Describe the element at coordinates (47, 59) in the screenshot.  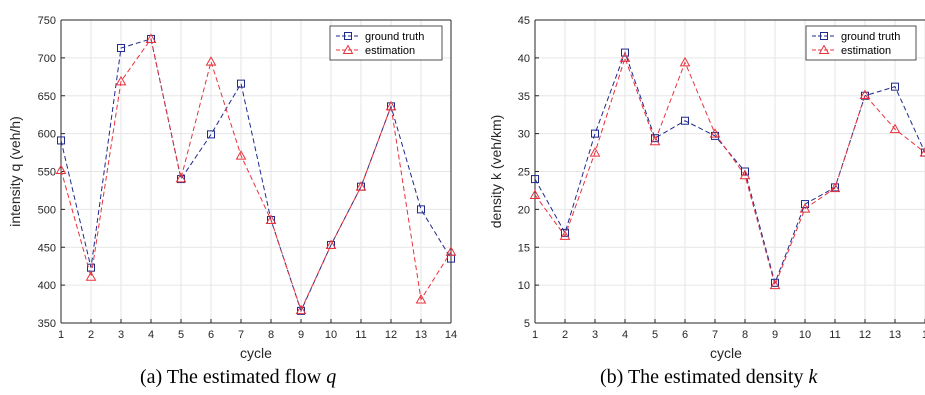
I see `y-tick-label: 700` at that location.